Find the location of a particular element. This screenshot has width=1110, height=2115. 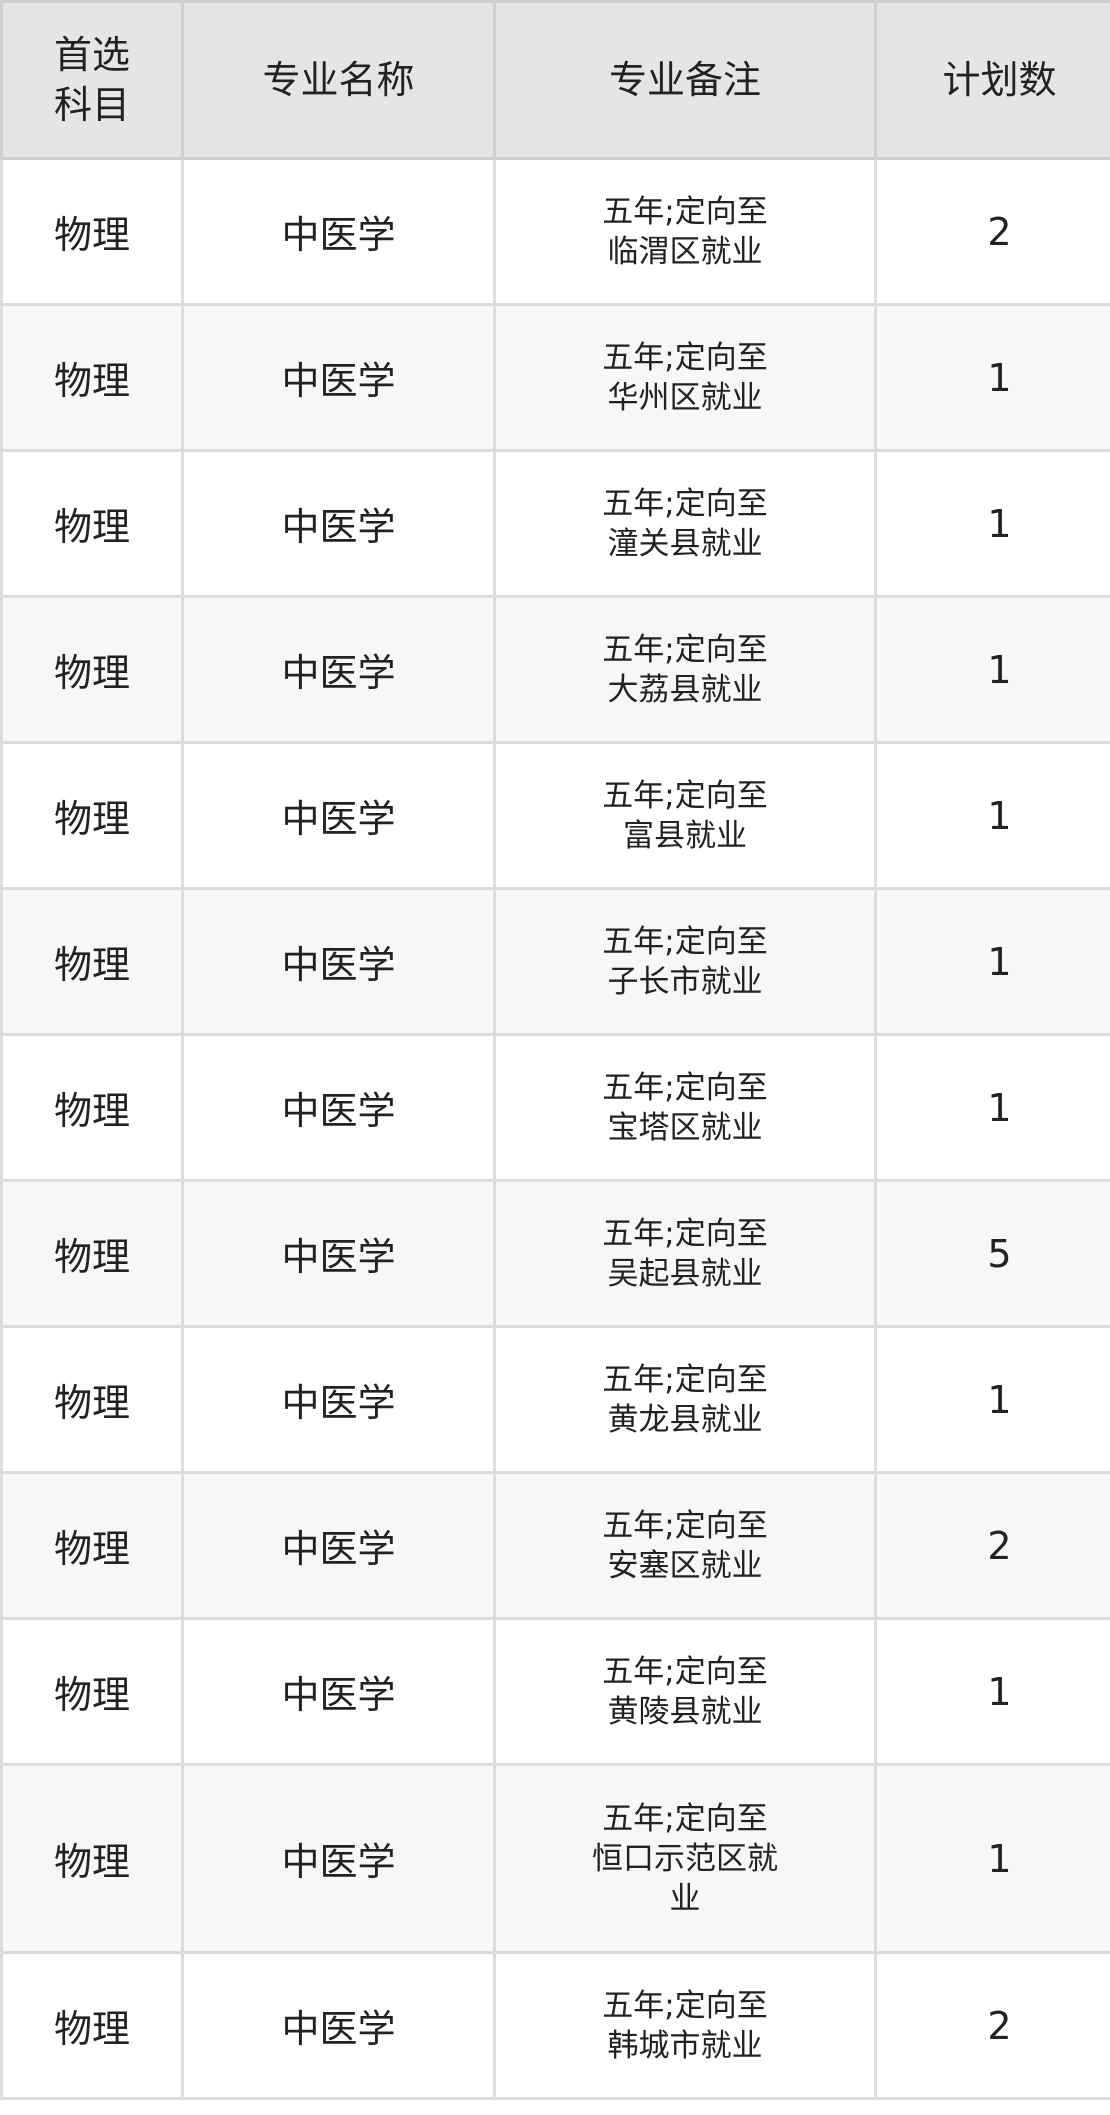

header-subject: 首选 科目 is located at coordinates (92, 80).